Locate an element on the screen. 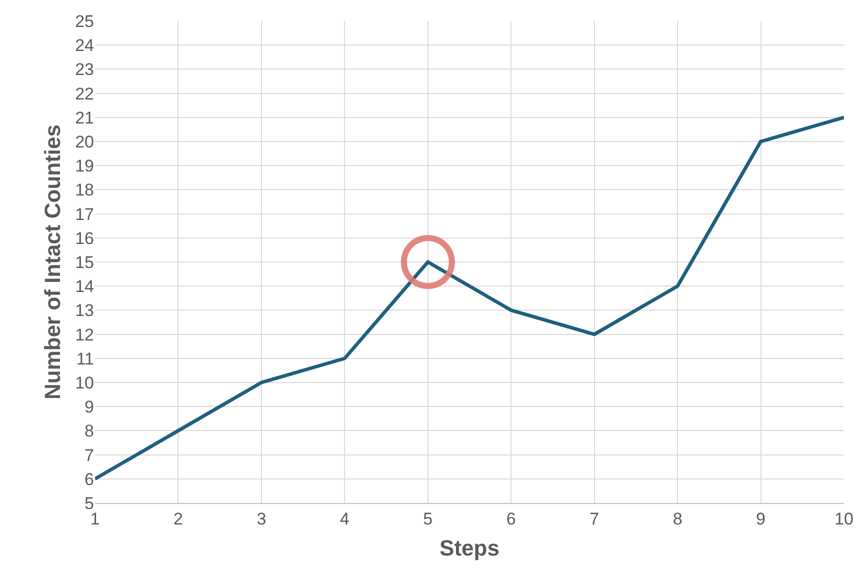  x-axis-title: Steps is located at coordinates (470, 547).